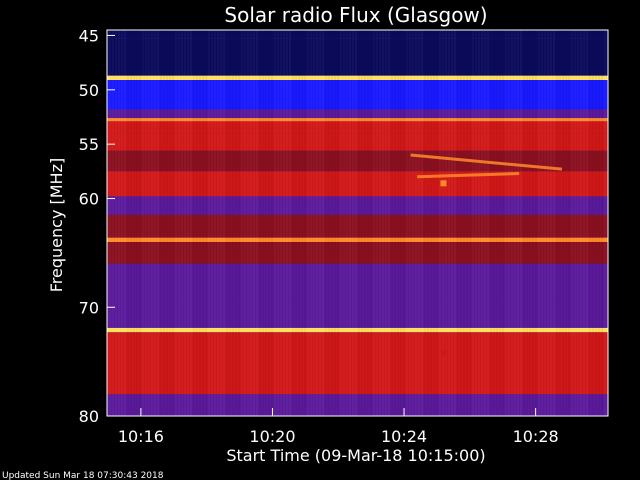  What do you see at coordinates (89, 35) in the screenshot?
I see `y-tick-label: 45` at bounding box center [89, 35].